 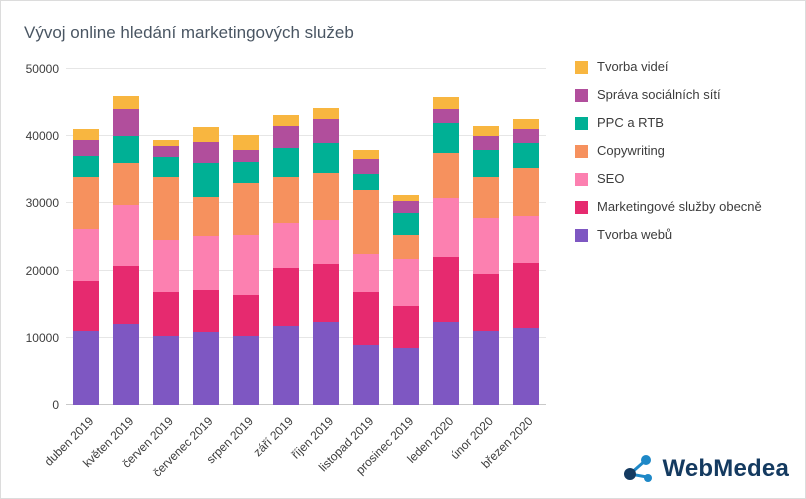 What do you see at coordinates (306, 337) in the screenshot?
I see `gridline` at bounding box center [306, 337].